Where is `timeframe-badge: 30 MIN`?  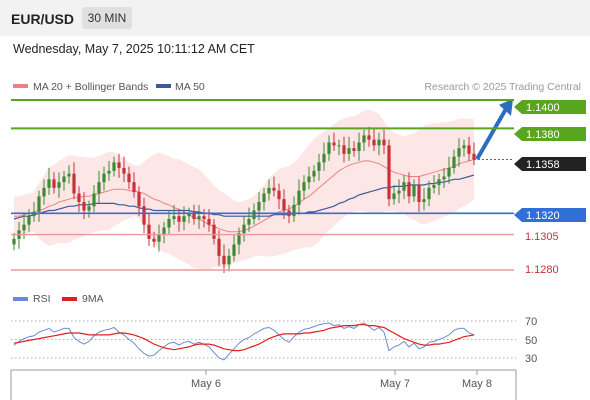 timeframe-badge: 30 MIN is located at coordinates (107, 18).